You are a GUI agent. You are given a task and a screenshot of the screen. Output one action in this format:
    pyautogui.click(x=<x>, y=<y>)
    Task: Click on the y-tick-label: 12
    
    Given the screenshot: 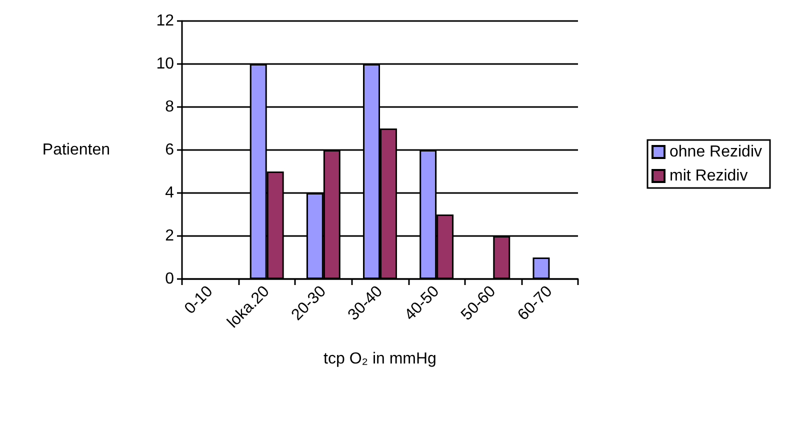 What is the action you would take?
    pyautogui.click(x=165, y=21)
    